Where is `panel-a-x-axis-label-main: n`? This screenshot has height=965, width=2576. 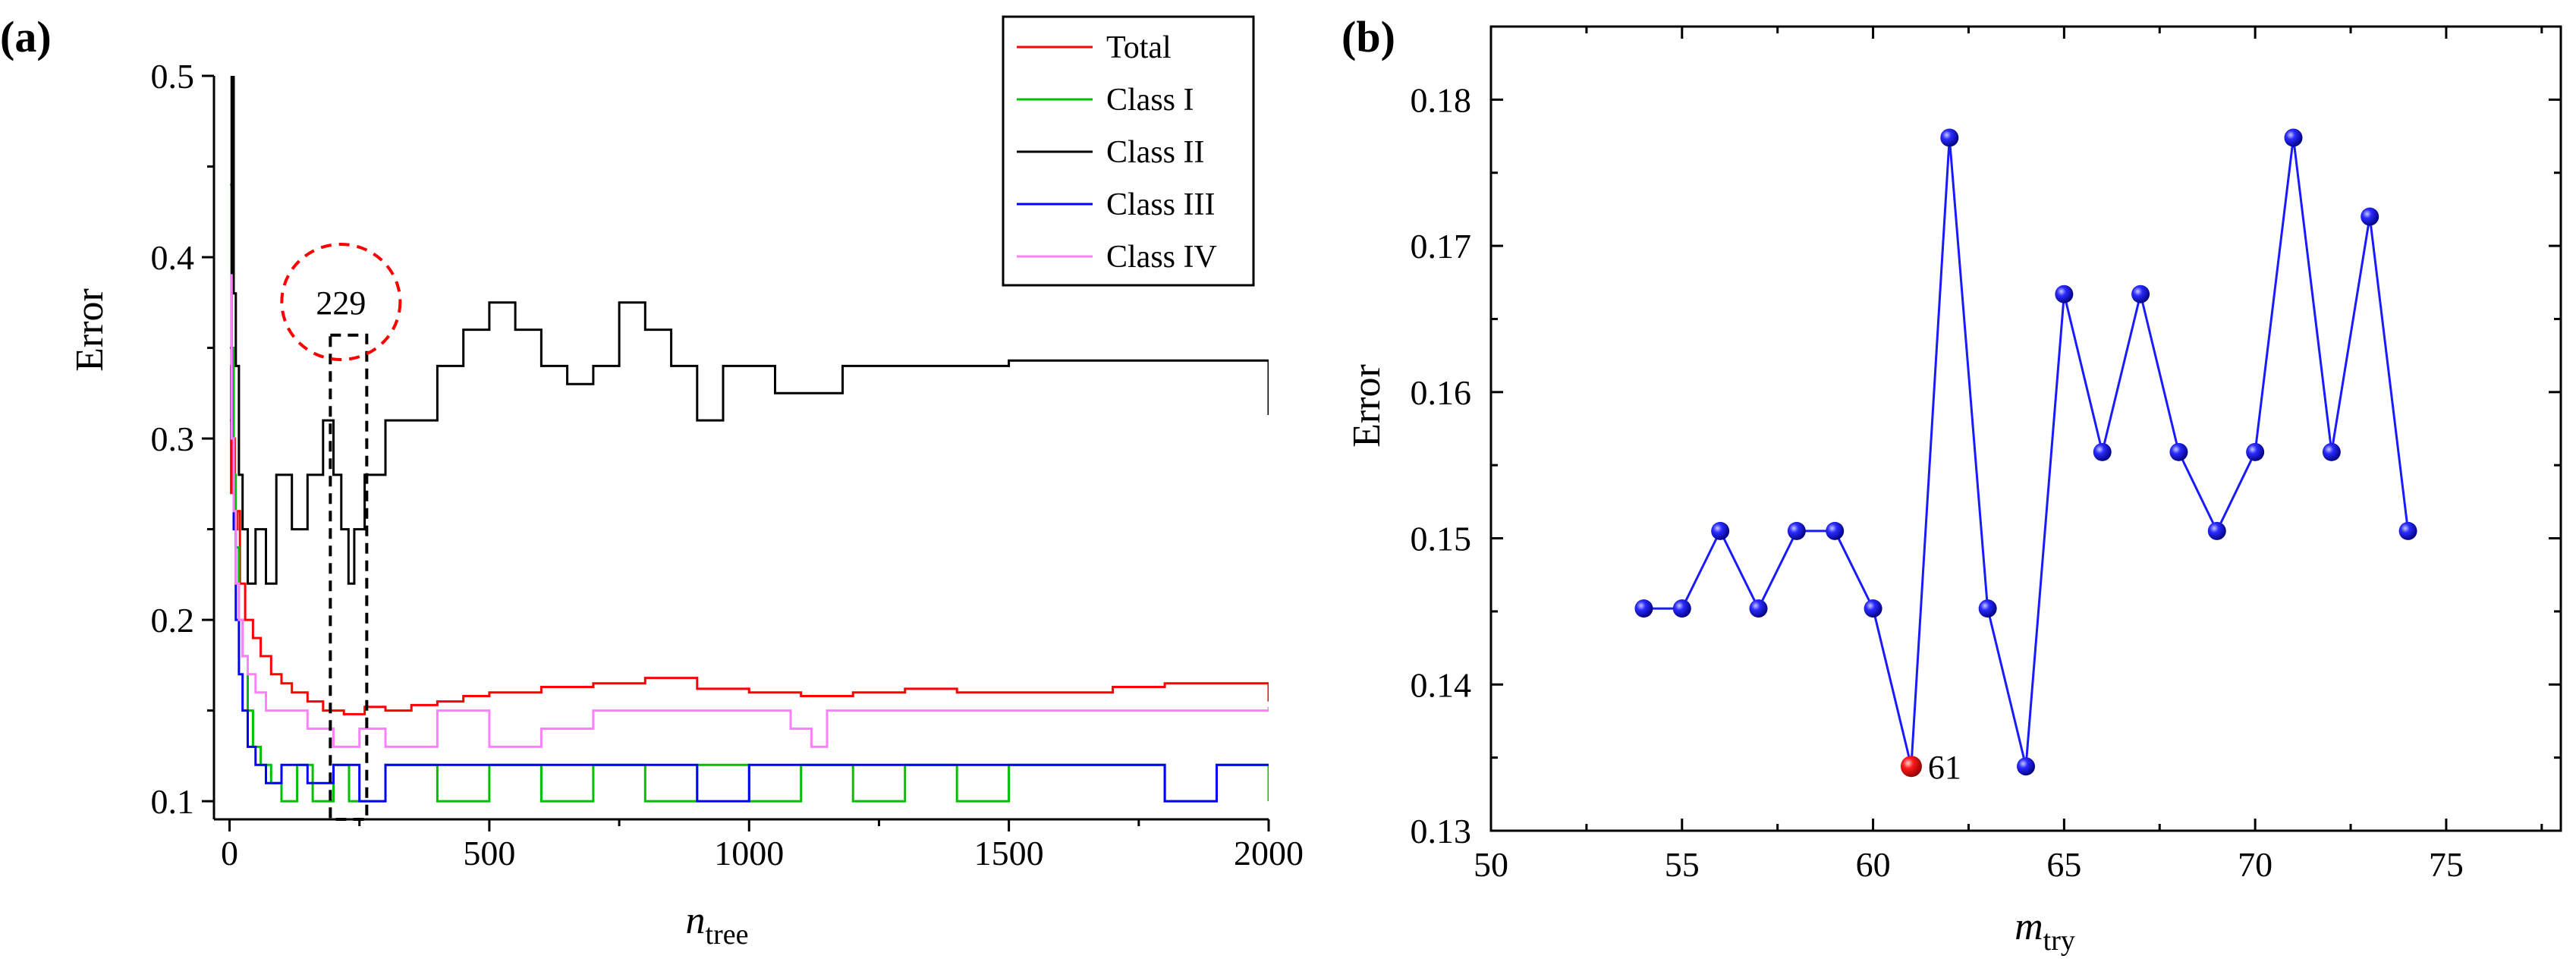
panel-a-x-axis-label-main: n is located at coordinates (696, 921).